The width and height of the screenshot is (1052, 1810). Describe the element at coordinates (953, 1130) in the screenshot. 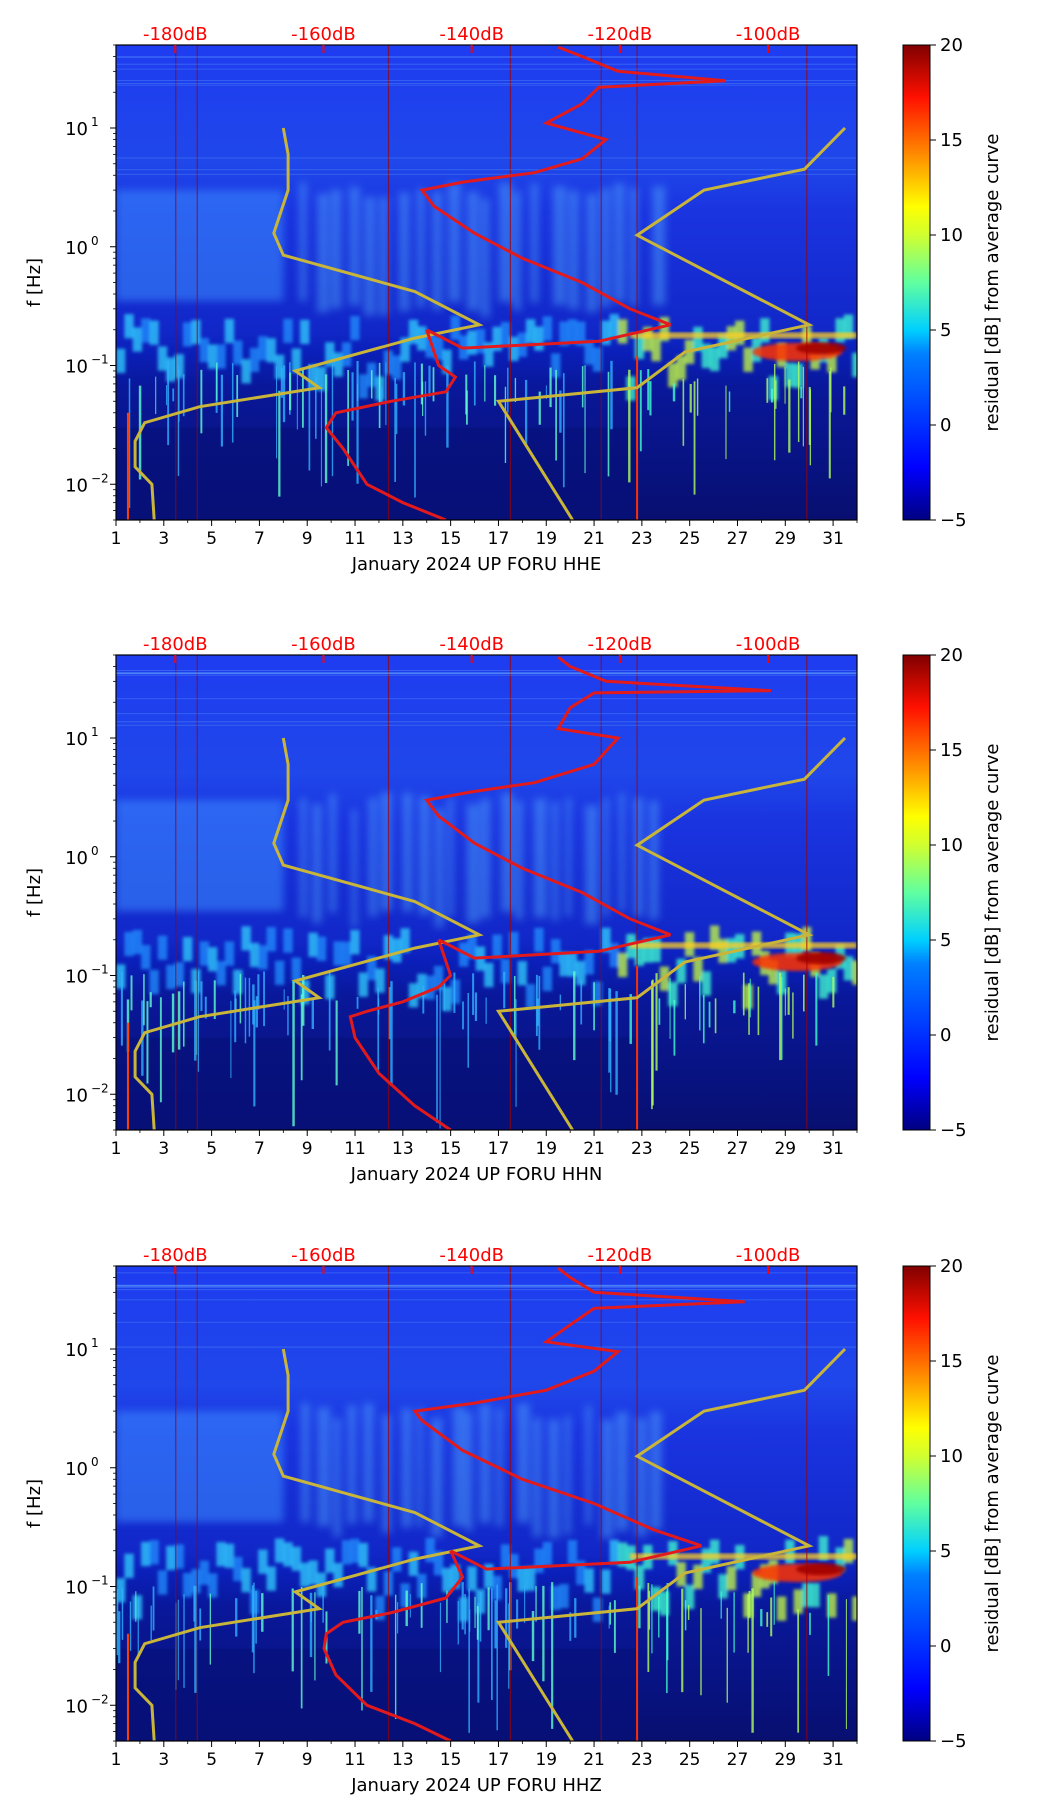

I see `colorbar-tick-label: −5` at that location.